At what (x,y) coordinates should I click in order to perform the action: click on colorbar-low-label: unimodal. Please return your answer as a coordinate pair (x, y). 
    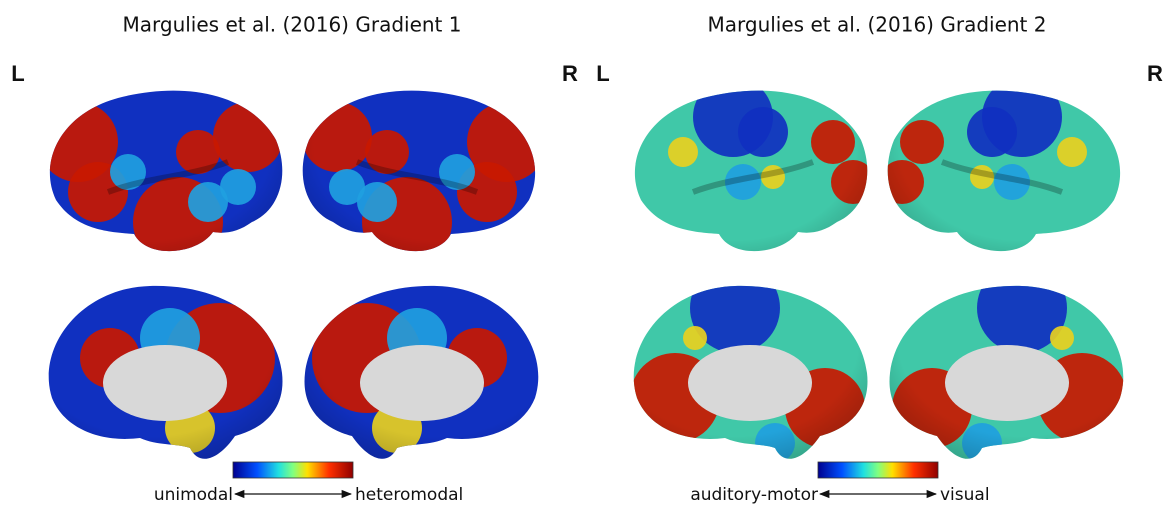
    Looking at the image, I should click on (193, 495).